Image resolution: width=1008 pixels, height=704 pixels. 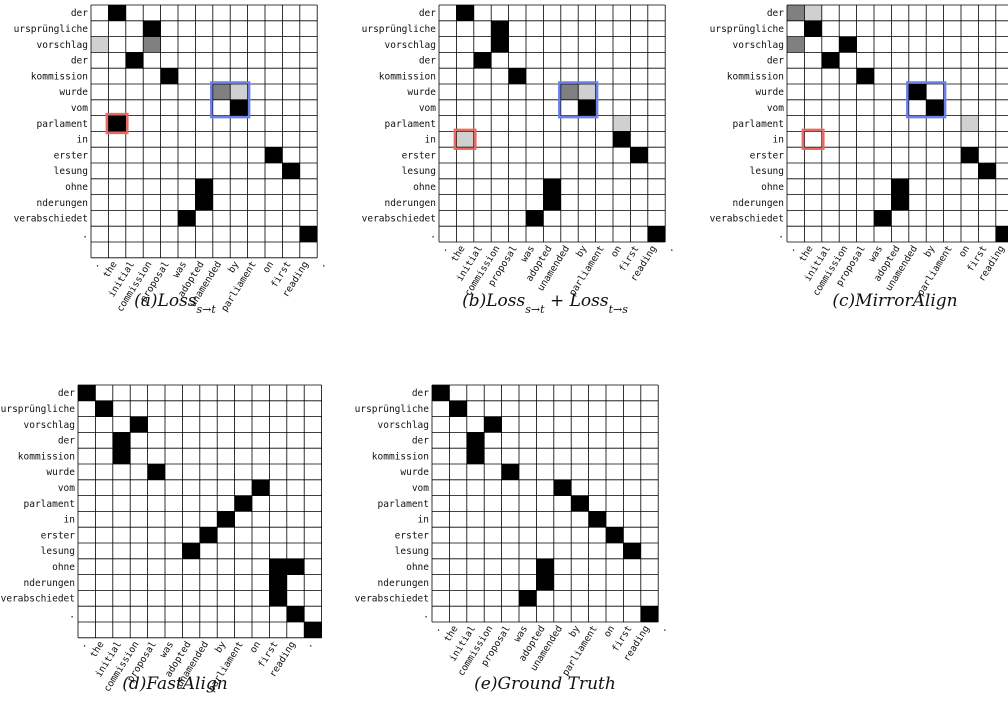 What do you see at coordinates (426, 614) in the screenshot?
I see `row-label: .` at bounding box center [426, 614].